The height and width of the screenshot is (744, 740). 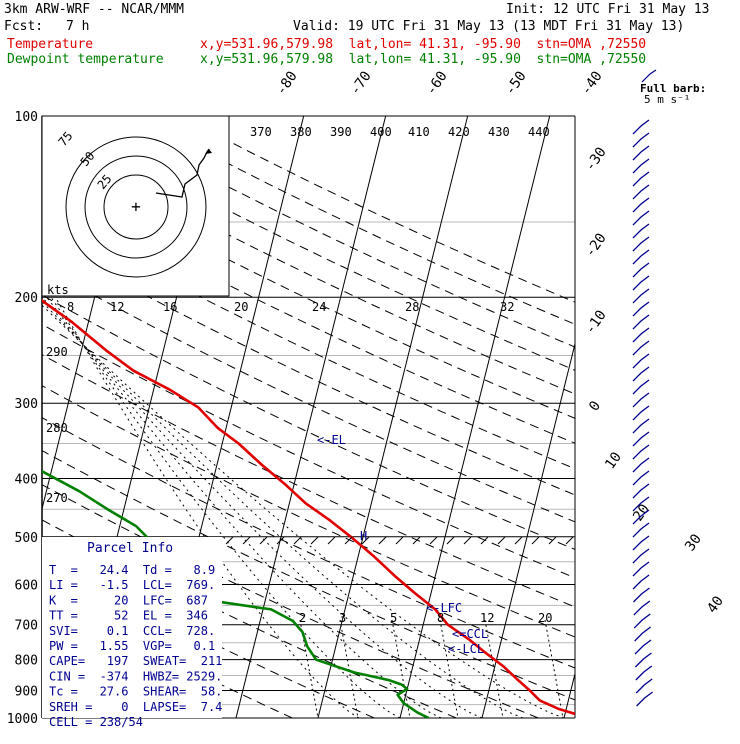 What do you see at coordinates (545, 618) in the screenshot?
I see `mixing-ratio-label: 20` at bounding box center [545, 618].